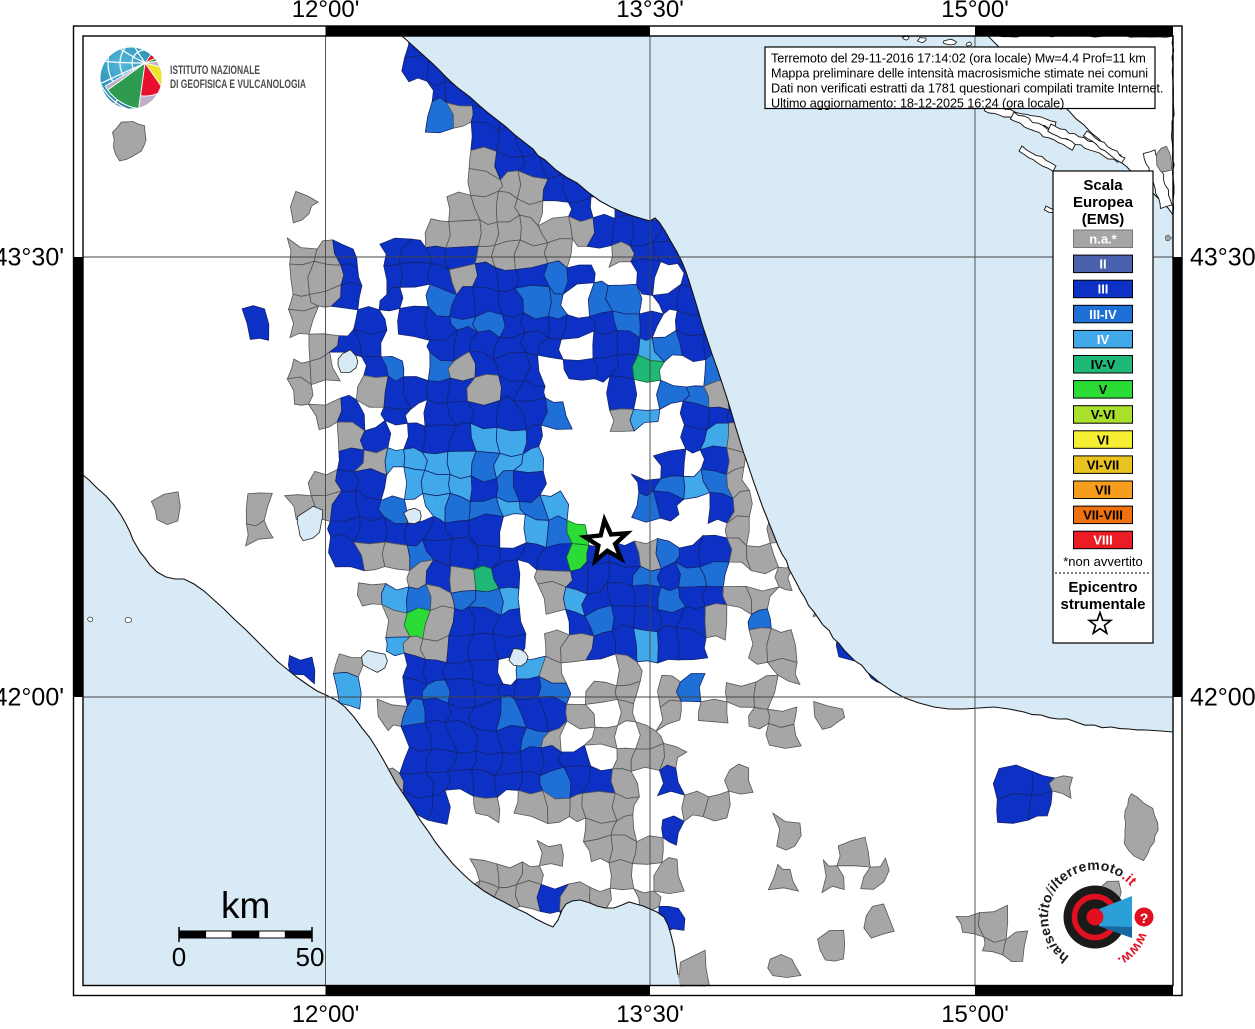  What do you see at coordinates (1103, 540) in the screenshot?
I see `svg-text: VIII` at bounding box center [1103, 540].